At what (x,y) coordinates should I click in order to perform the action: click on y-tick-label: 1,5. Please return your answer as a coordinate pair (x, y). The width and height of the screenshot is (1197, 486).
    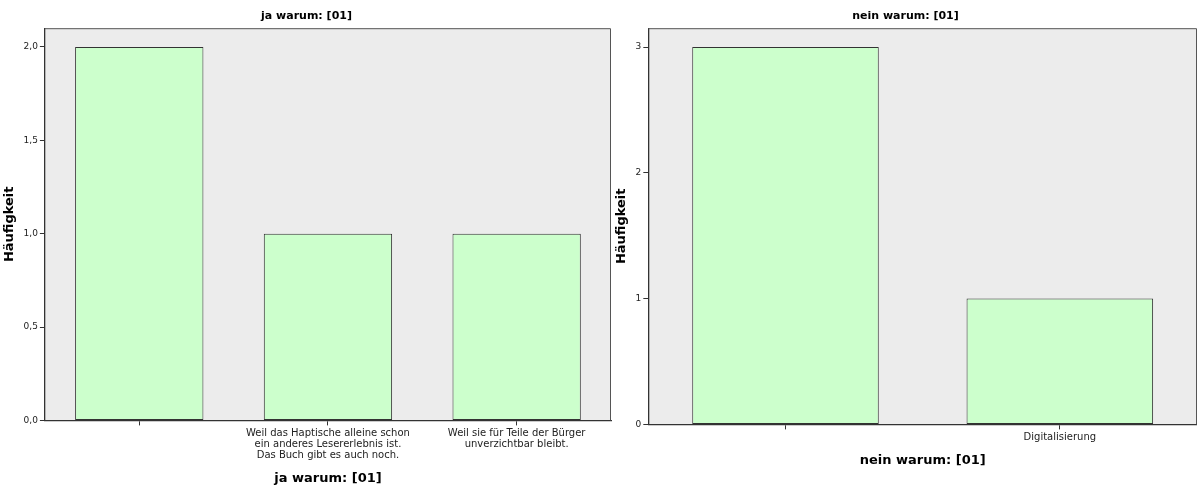
    Looking at the image, I should click on (30, 139).